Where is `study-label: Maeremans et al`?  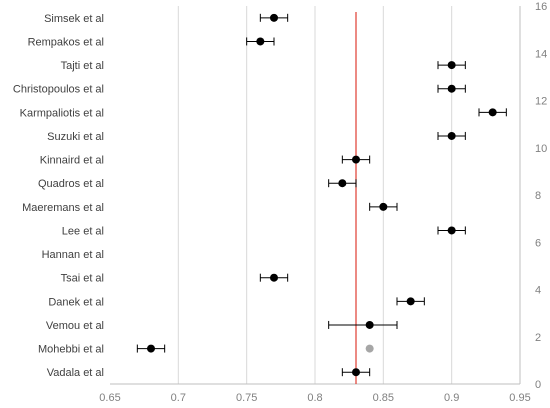
study-label: Maeremans et al is located at coordinates (63, 208).